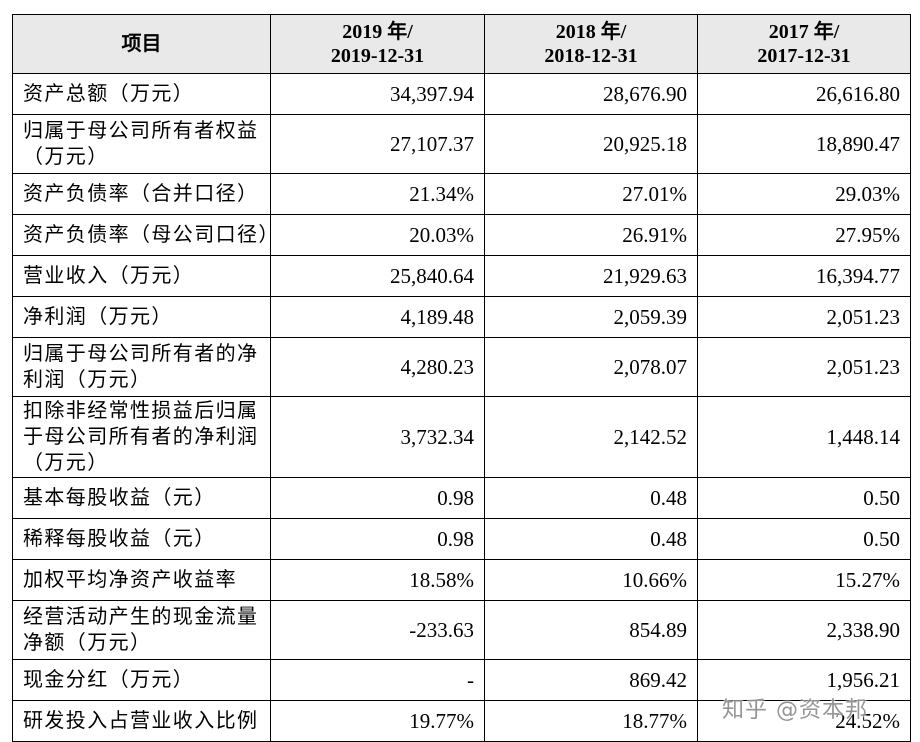 The image size is (920, 742). What do you see at coordinates (804, 194) in the screenshot?
I see `value-cell: 29.03%` at bounding box center [804, 194].